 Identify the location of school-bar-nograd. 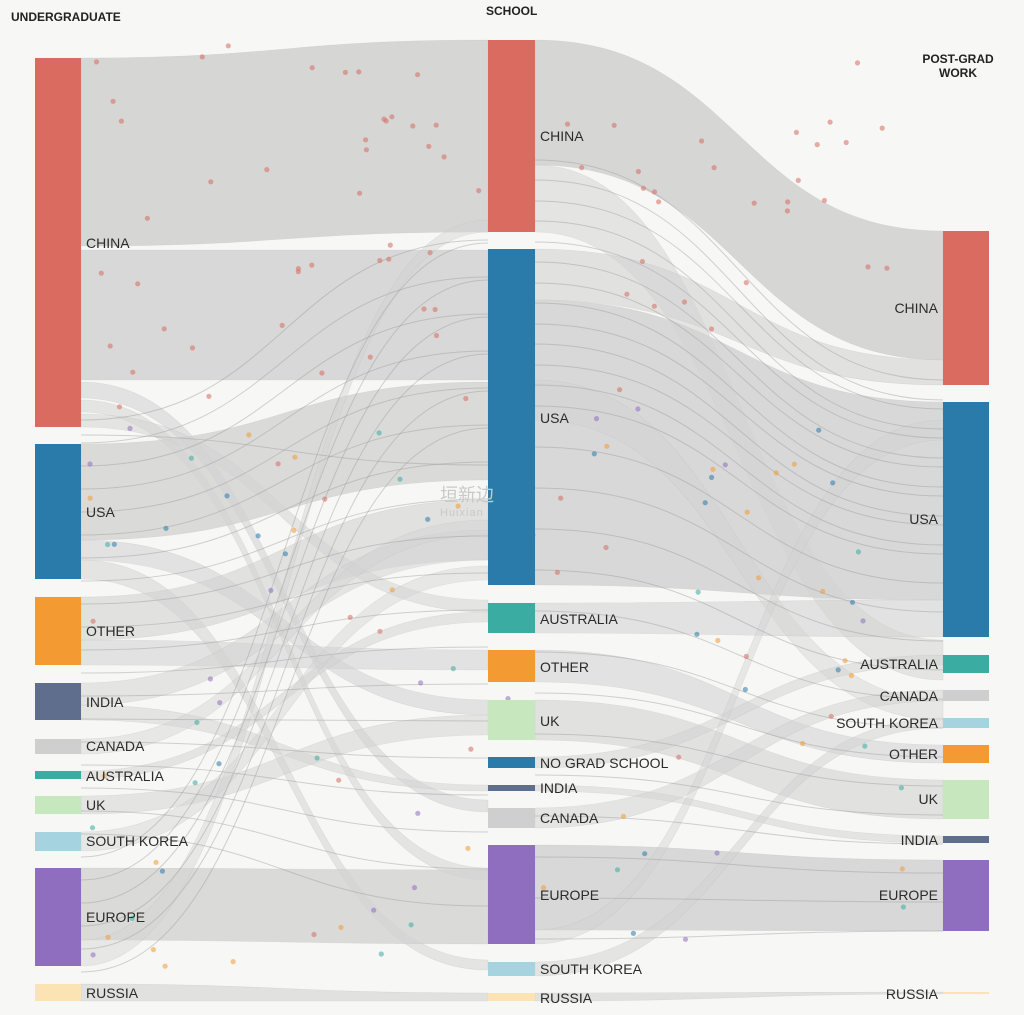
(511, 762).